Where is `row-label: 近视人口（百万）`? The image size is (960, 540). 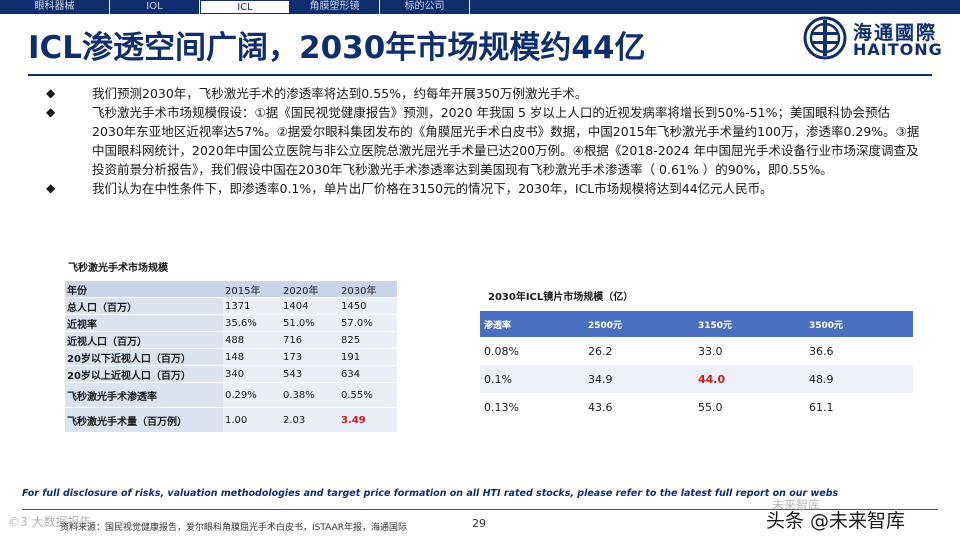 row-label: 近视人口（百万） is located at coordinates (144, 340).